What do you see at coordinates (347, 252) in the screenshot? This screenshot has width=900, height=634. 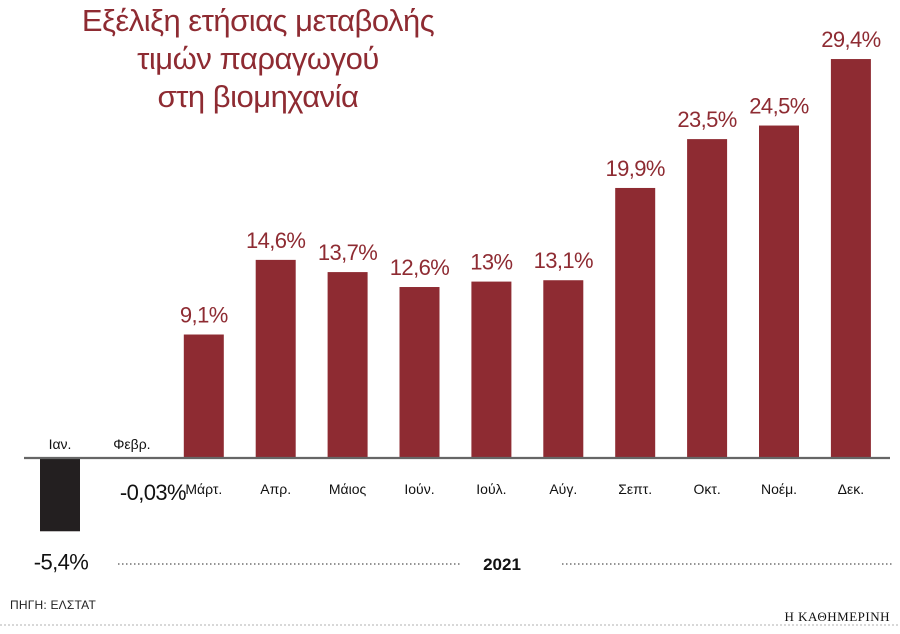 I see `value-label-4: 13,7%` at bounding box center [347, 252].